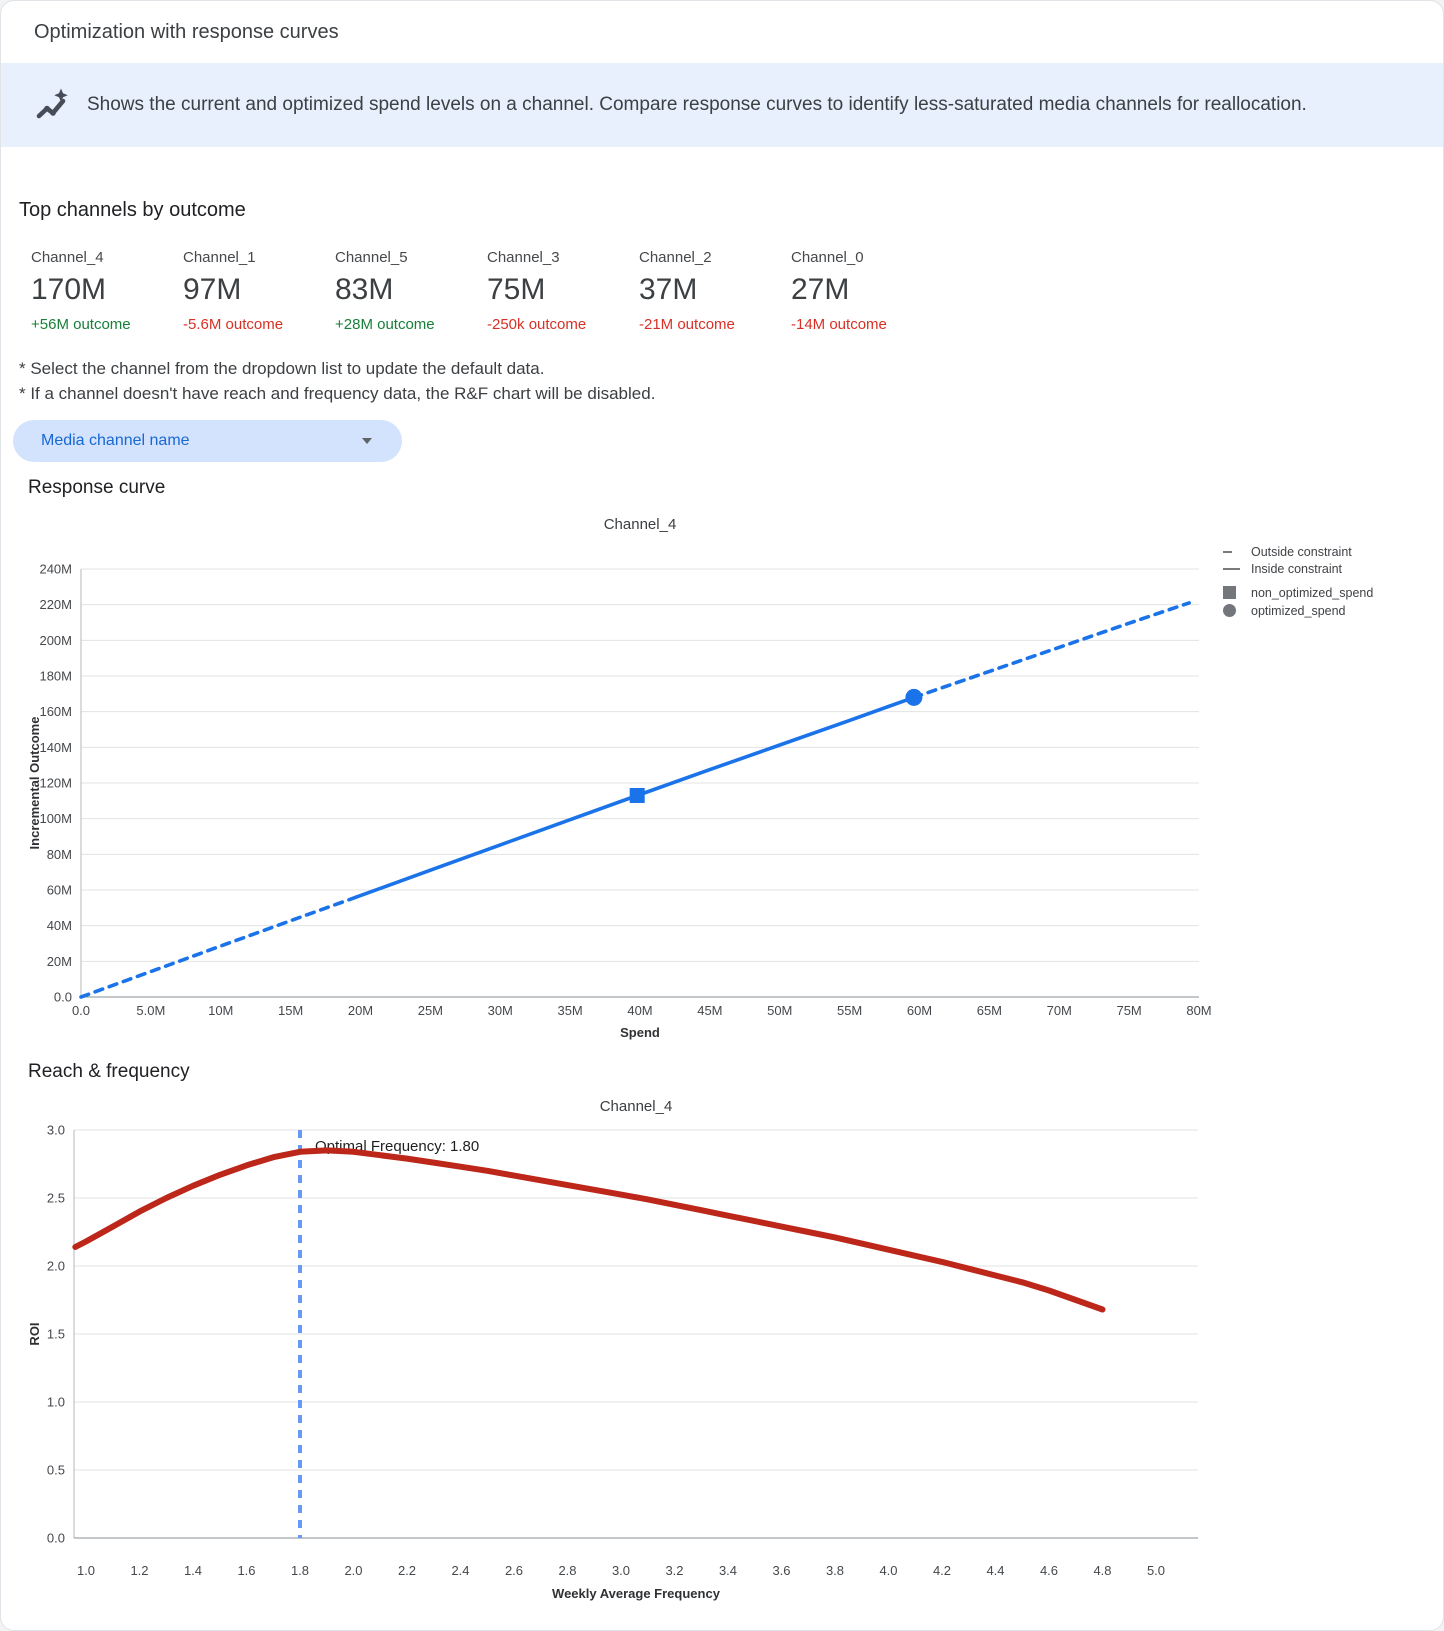 This screenshot has width=1444, height=1631. Describe the element at coordinates (115, 440) in the screenshot. I see `dropdown-label: Media channel name` at that location.